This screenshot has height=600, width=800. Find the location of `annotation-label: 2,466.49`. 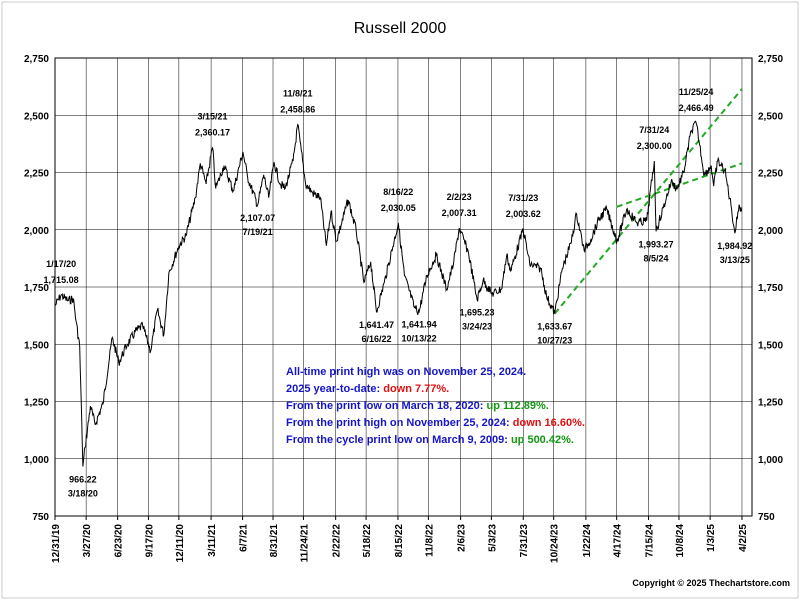

annotation-label: 2,466.49 is located at coordinates (696, 108).